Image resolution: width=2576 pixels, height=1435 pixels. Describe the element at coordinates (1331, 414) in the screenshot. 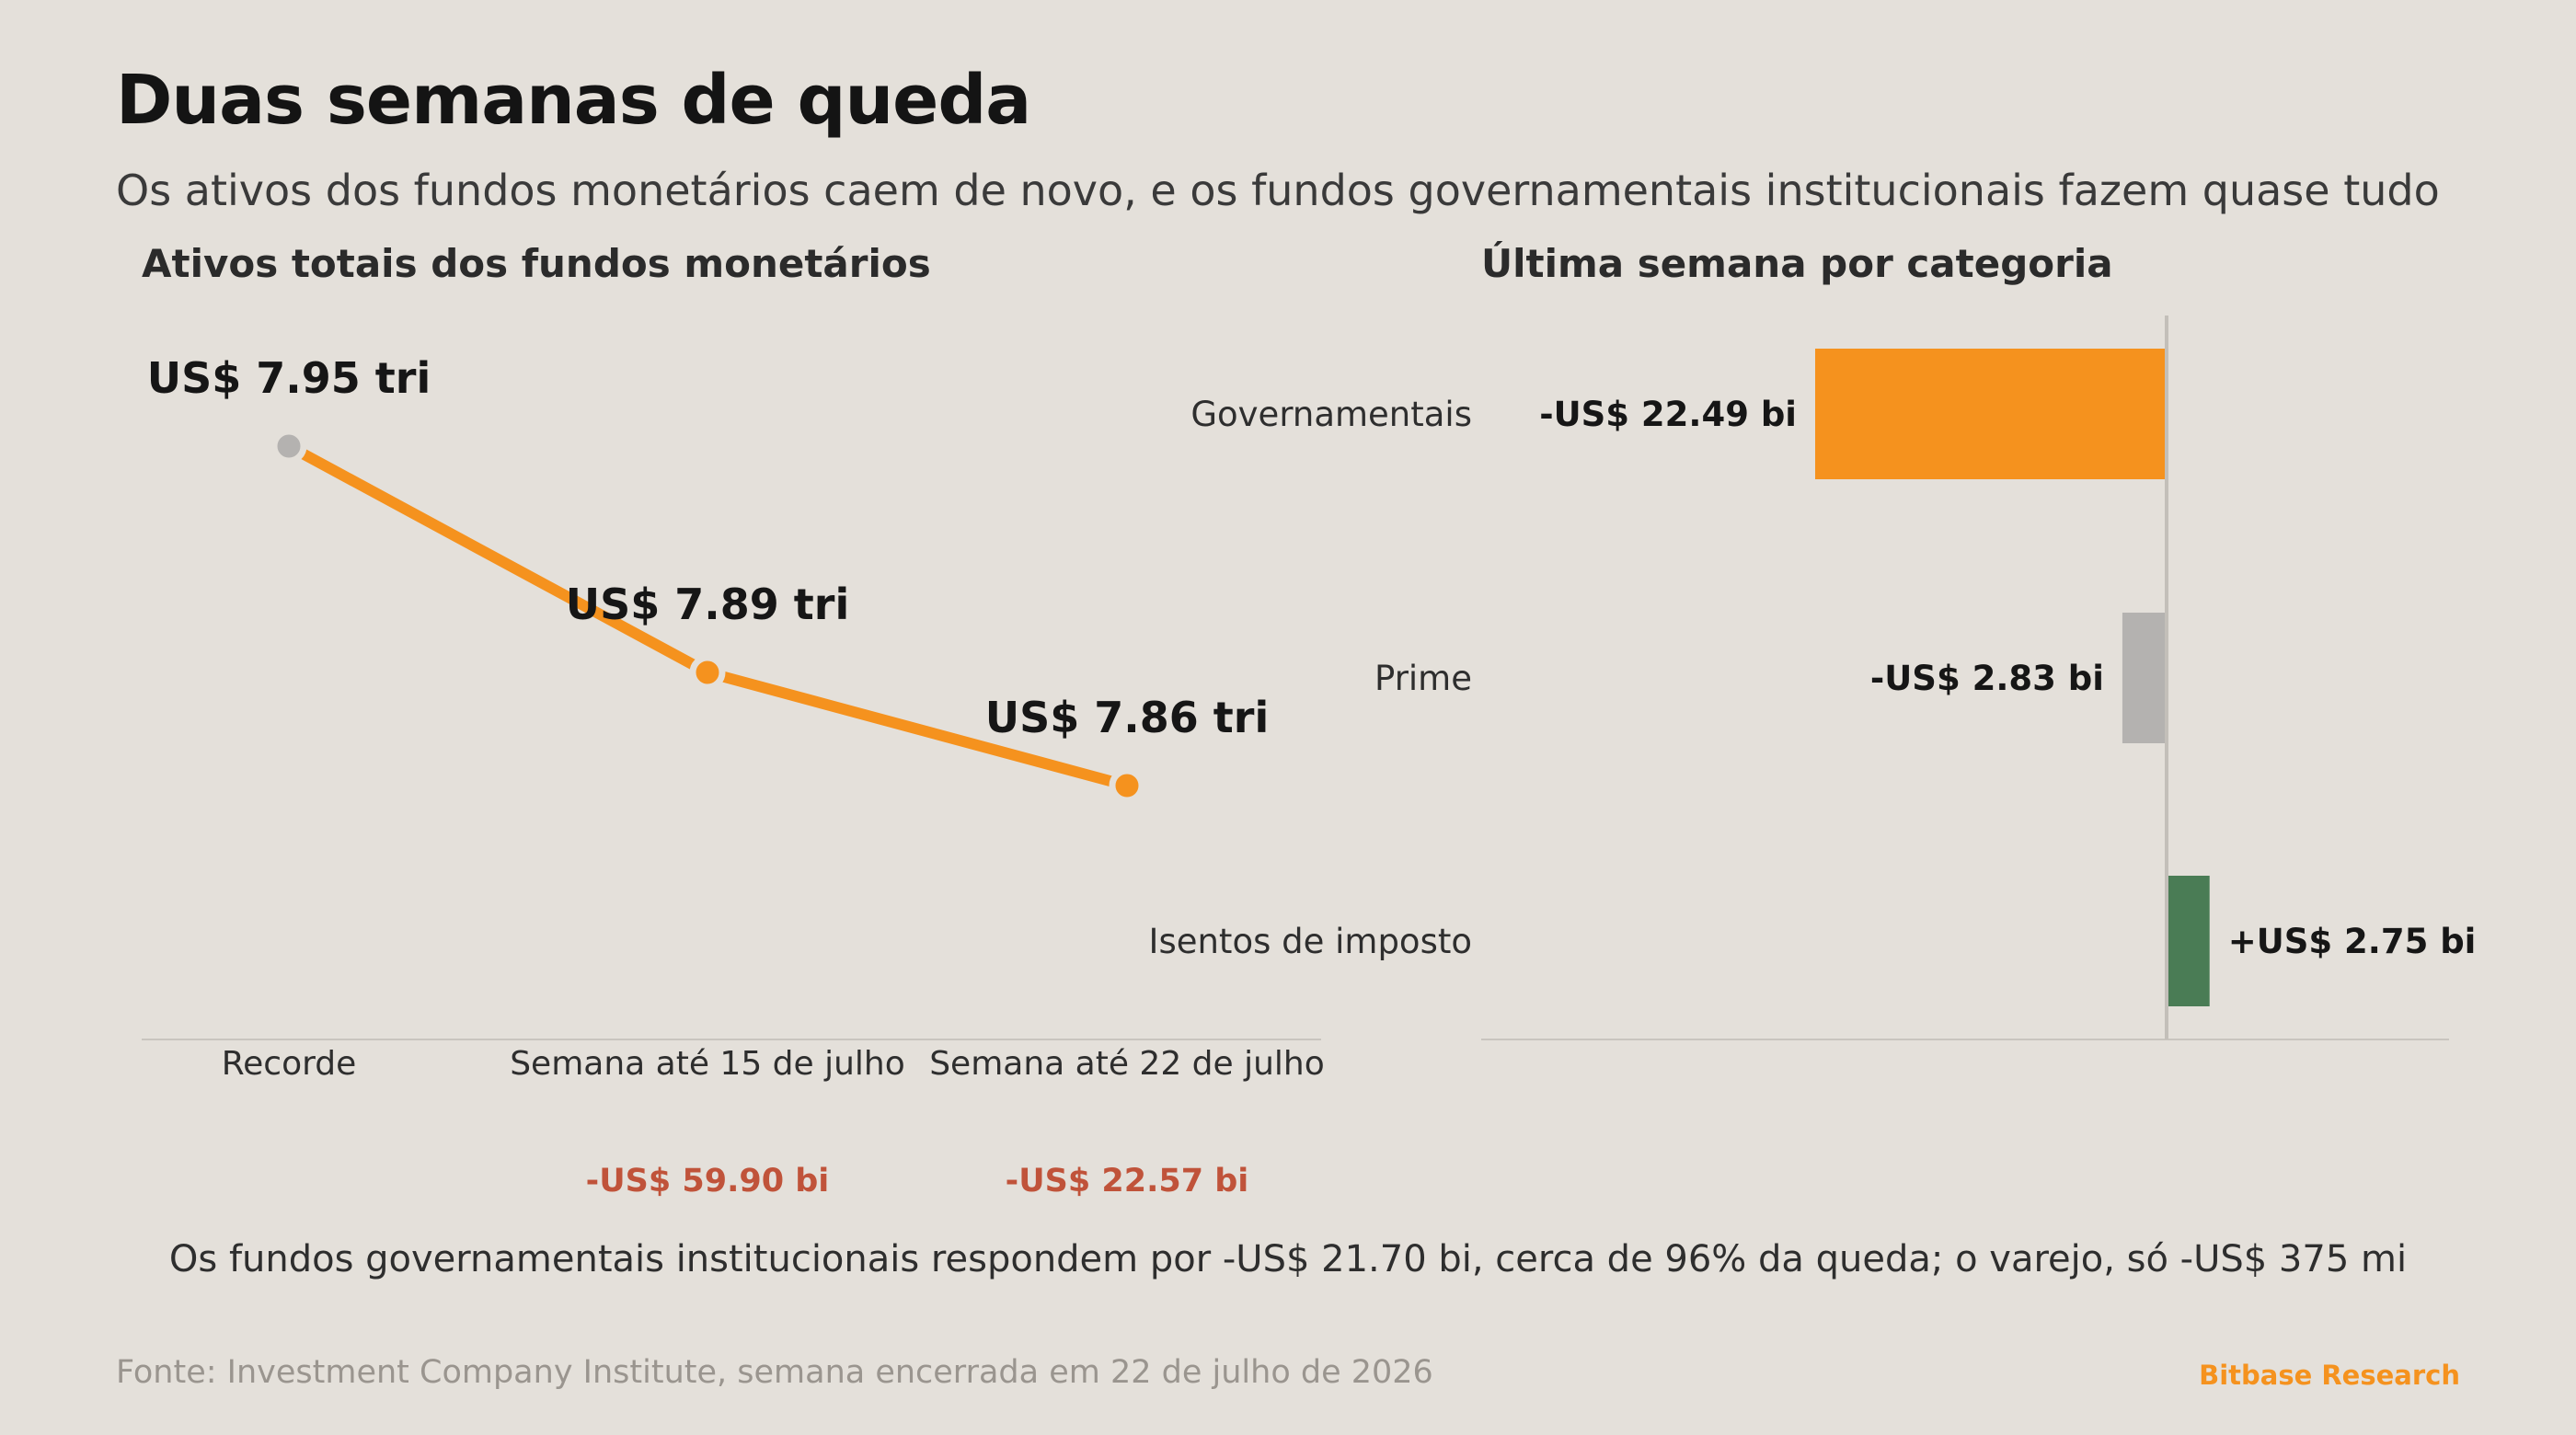

I see `bar-category-label-1: Governamentais` at that location.